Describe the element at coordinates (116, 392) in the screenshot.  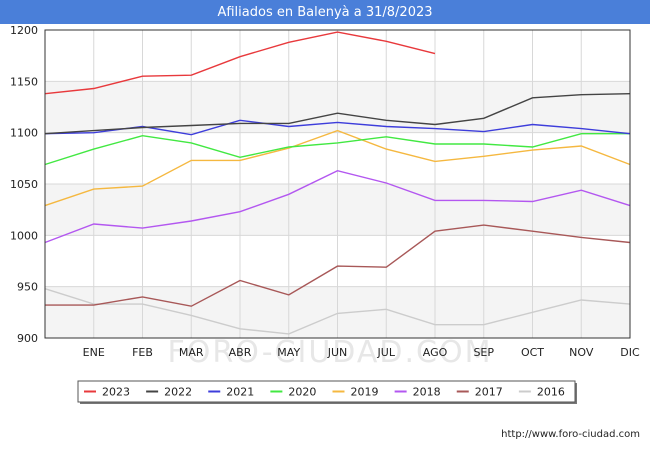
I see `legend-label-2023: 2023` at that location.